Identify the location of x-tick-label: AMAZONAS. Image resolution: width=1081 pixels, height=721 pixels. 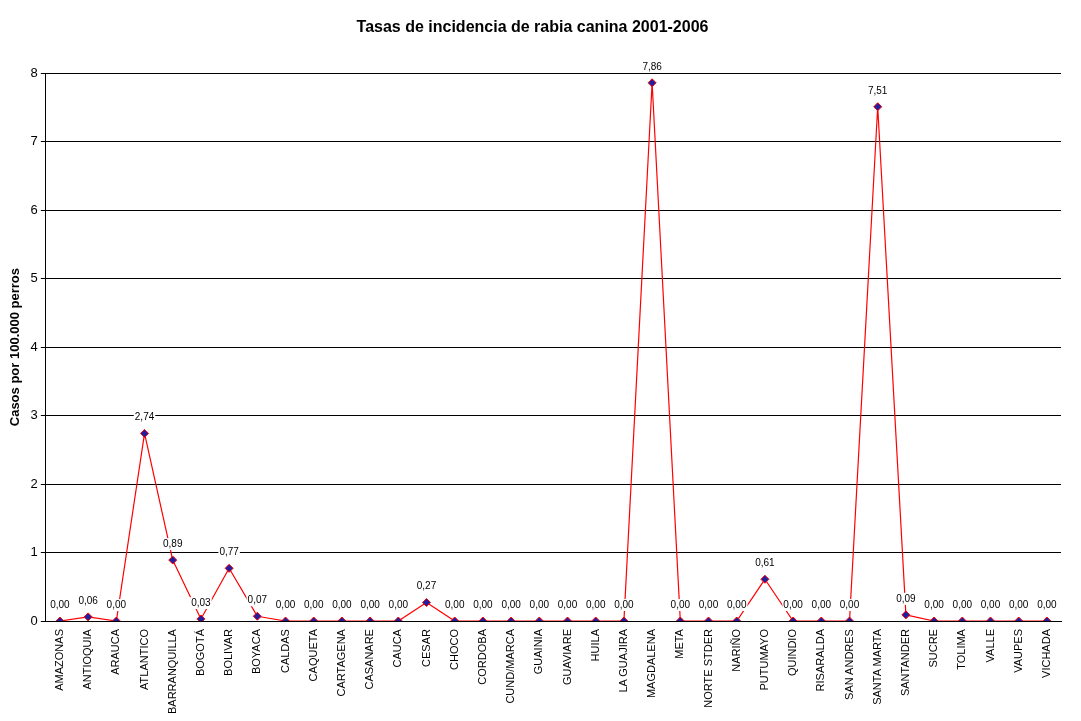
(58, 660).